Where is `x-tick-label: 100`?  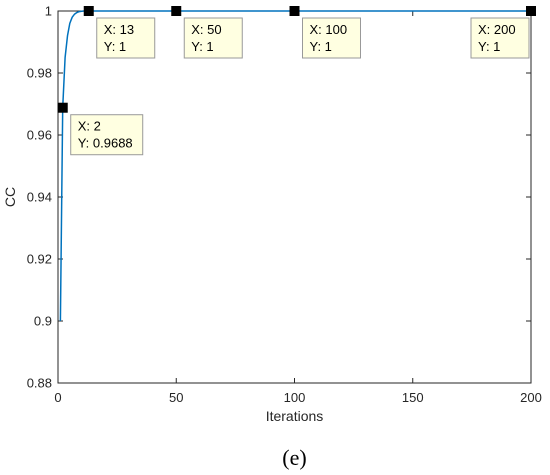 x-tick-label: 100 is located at coordinates (295, 397).